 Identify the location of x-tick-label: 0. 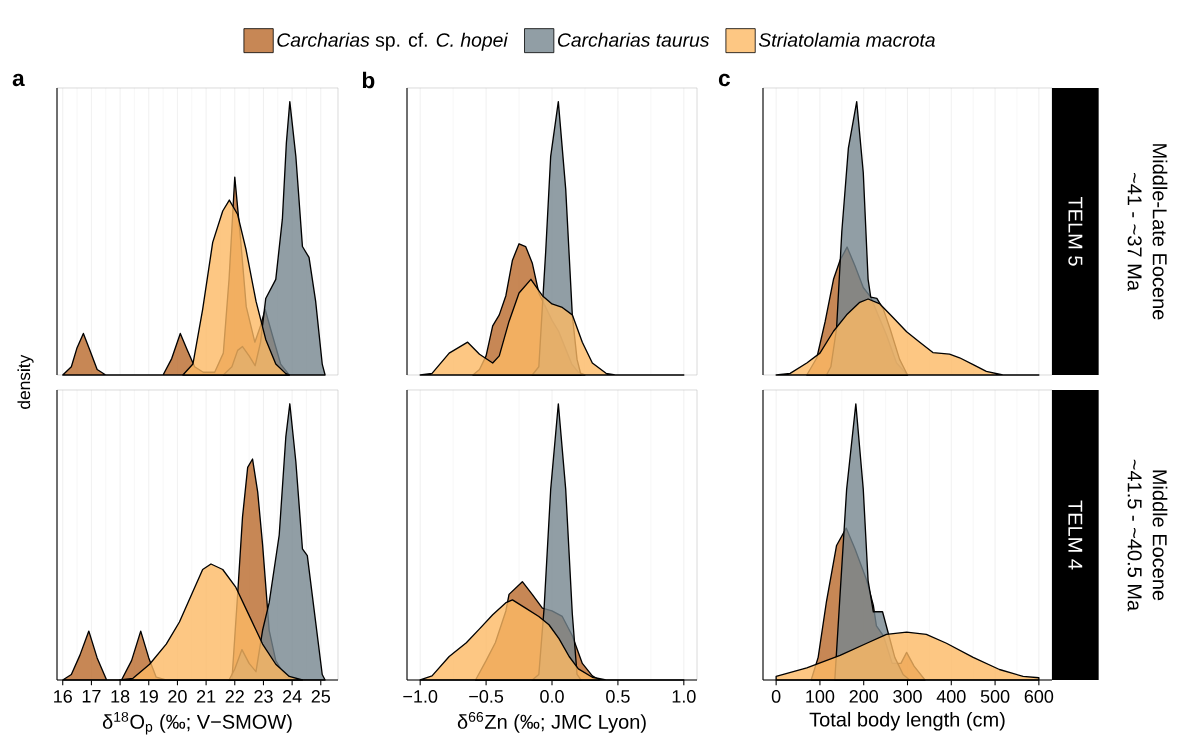
(776, 696).